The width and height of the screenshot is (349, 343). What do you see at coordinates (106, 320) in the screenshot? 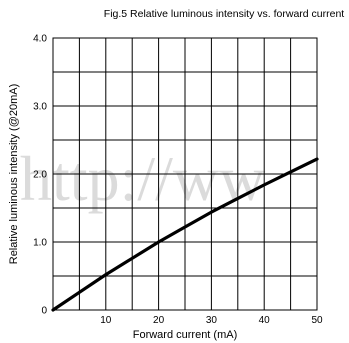
I see `x-tick-label: 10` at bounding box center [106, 320].